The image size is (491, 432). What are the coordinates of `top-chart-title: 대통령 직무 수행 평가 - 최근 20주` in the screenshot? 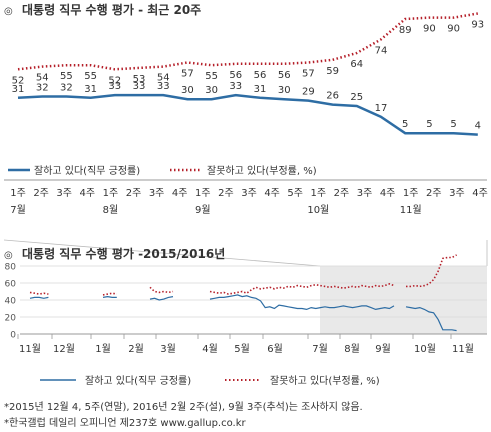 It's located at (111, 9).